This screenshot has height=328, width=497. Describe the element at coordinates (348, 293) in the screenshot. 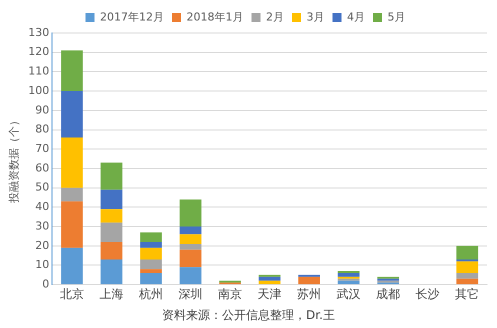

I see `x-tick-label: 武汉` at that location.